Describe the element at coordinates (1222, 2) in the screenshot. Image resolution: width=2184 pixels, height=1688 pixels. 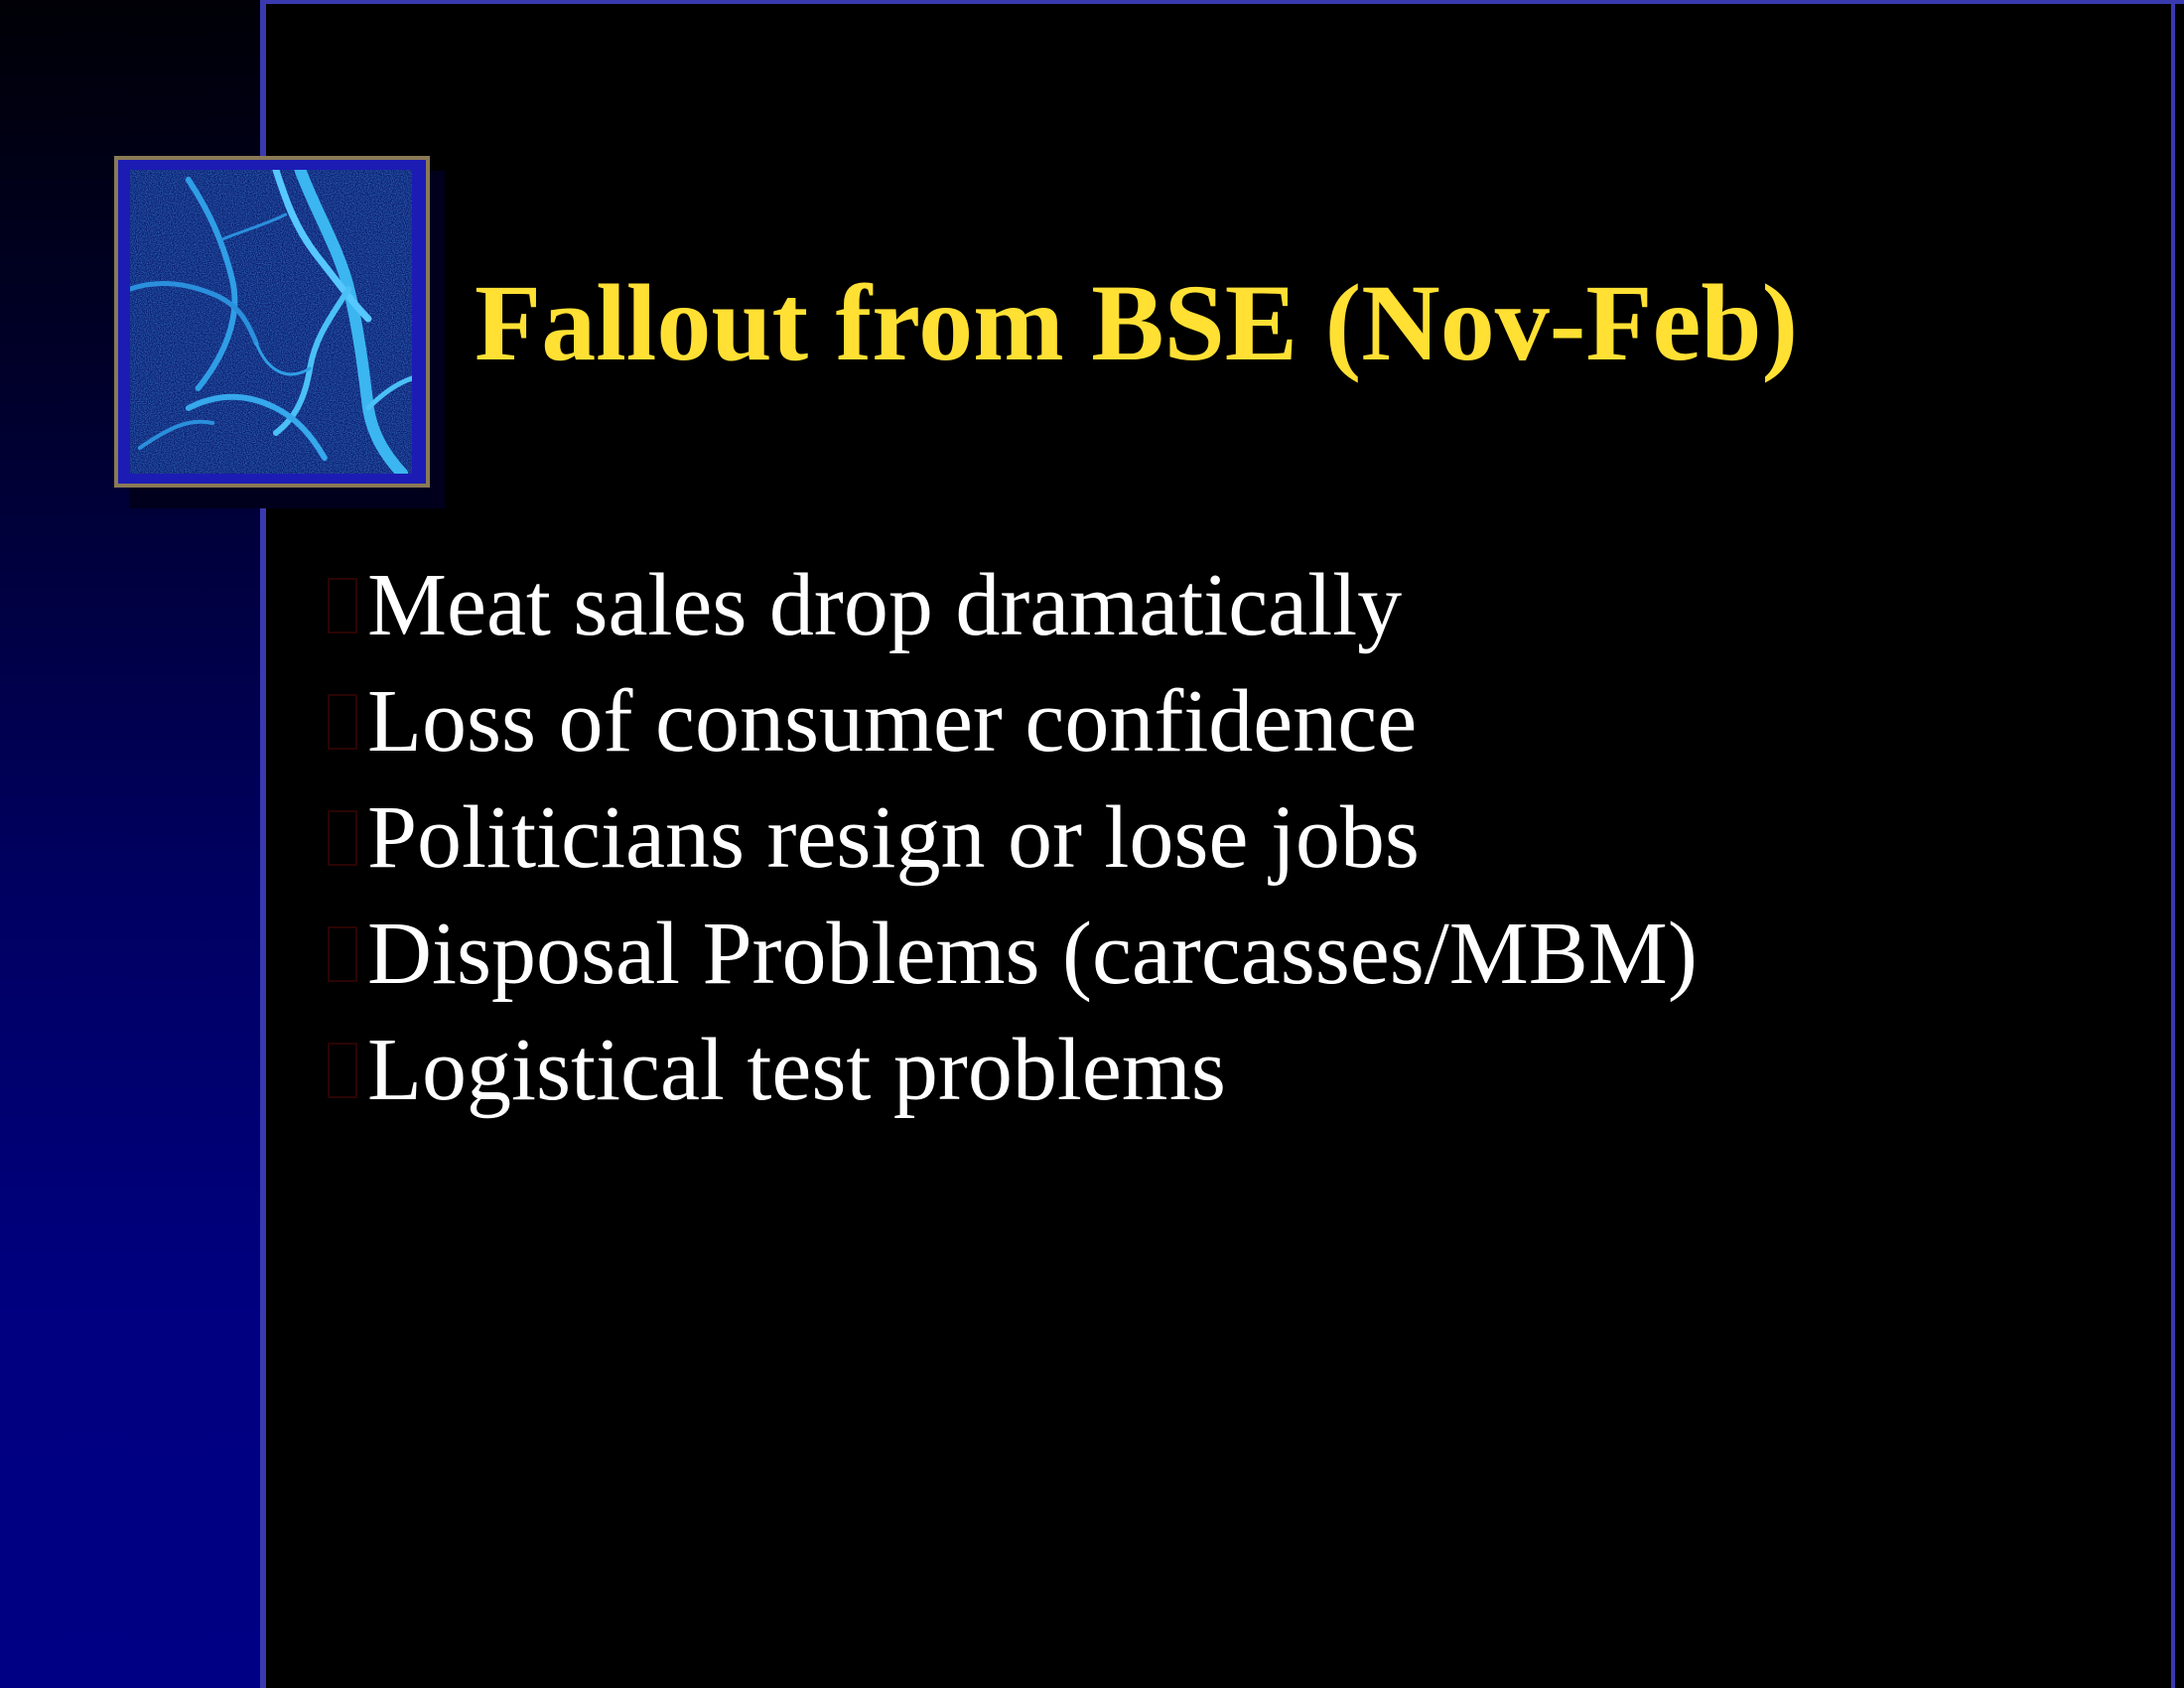
I see `top-divider` at that location.